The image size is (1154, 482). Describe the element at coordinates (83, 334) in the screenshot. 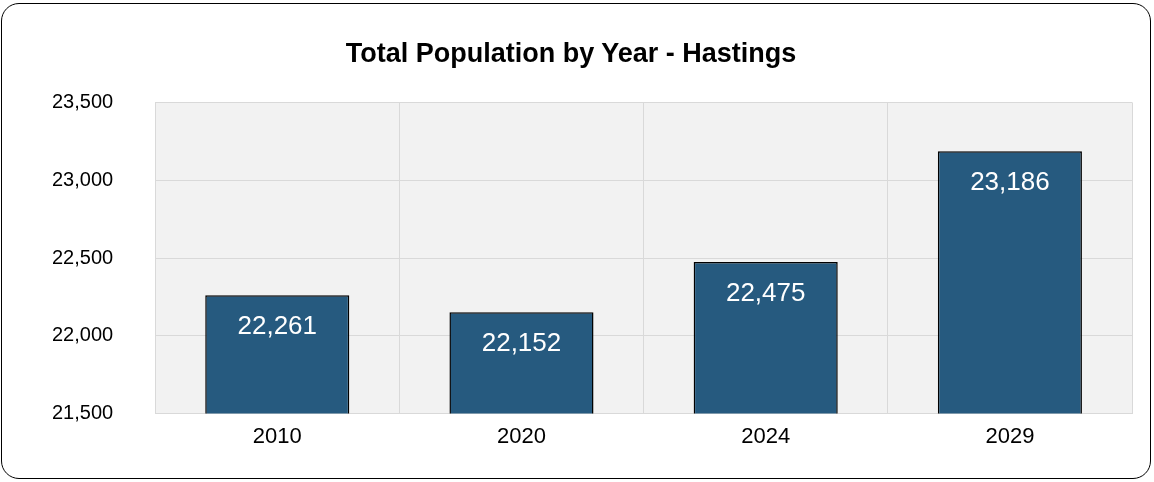

I see `y-tick-label: 22,000` at that location.